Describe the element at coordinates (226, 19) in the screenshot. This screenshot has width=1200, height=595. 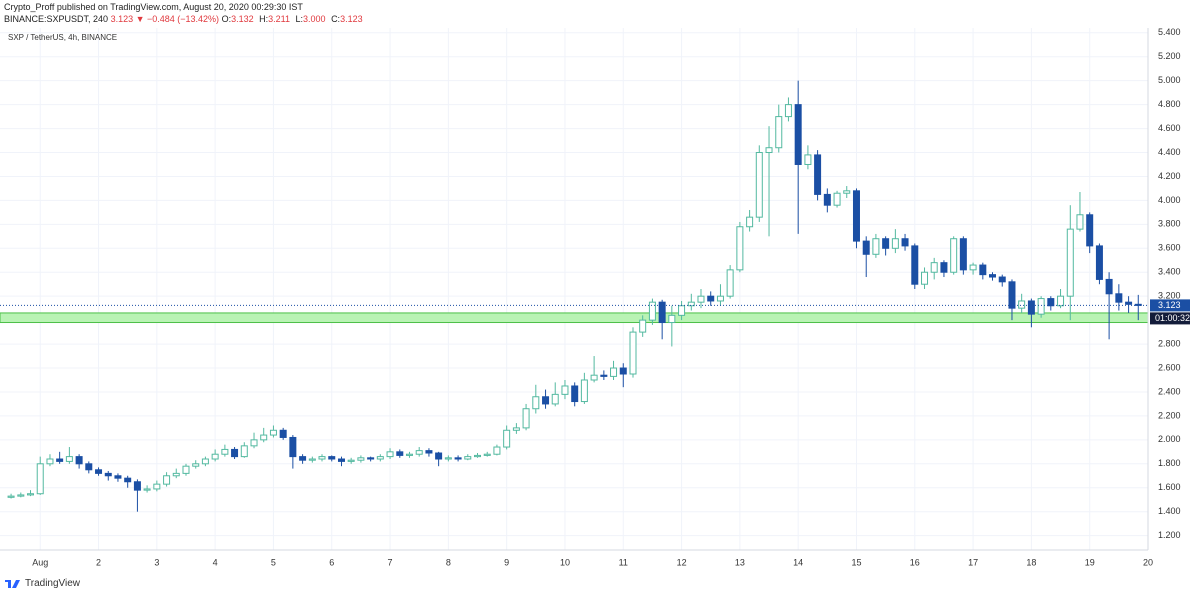
I see `ohlc-key: O:` at that location.